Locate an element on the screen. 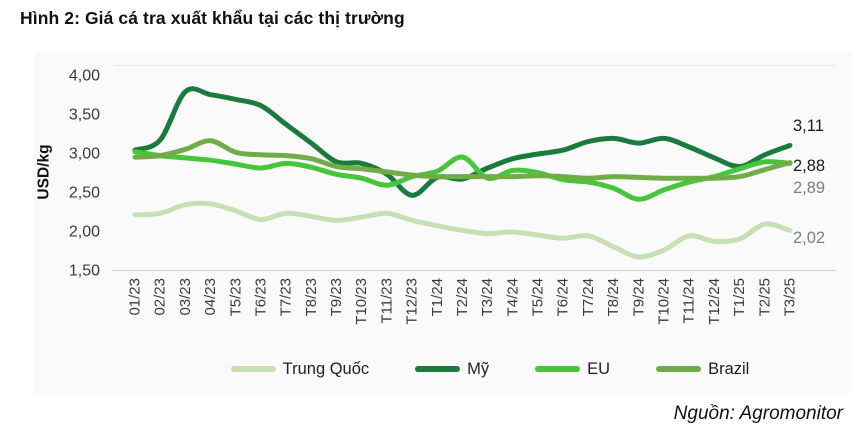 The image size is (853, 438). legend-item-3: Brazil is located at coordinates (702, 369).